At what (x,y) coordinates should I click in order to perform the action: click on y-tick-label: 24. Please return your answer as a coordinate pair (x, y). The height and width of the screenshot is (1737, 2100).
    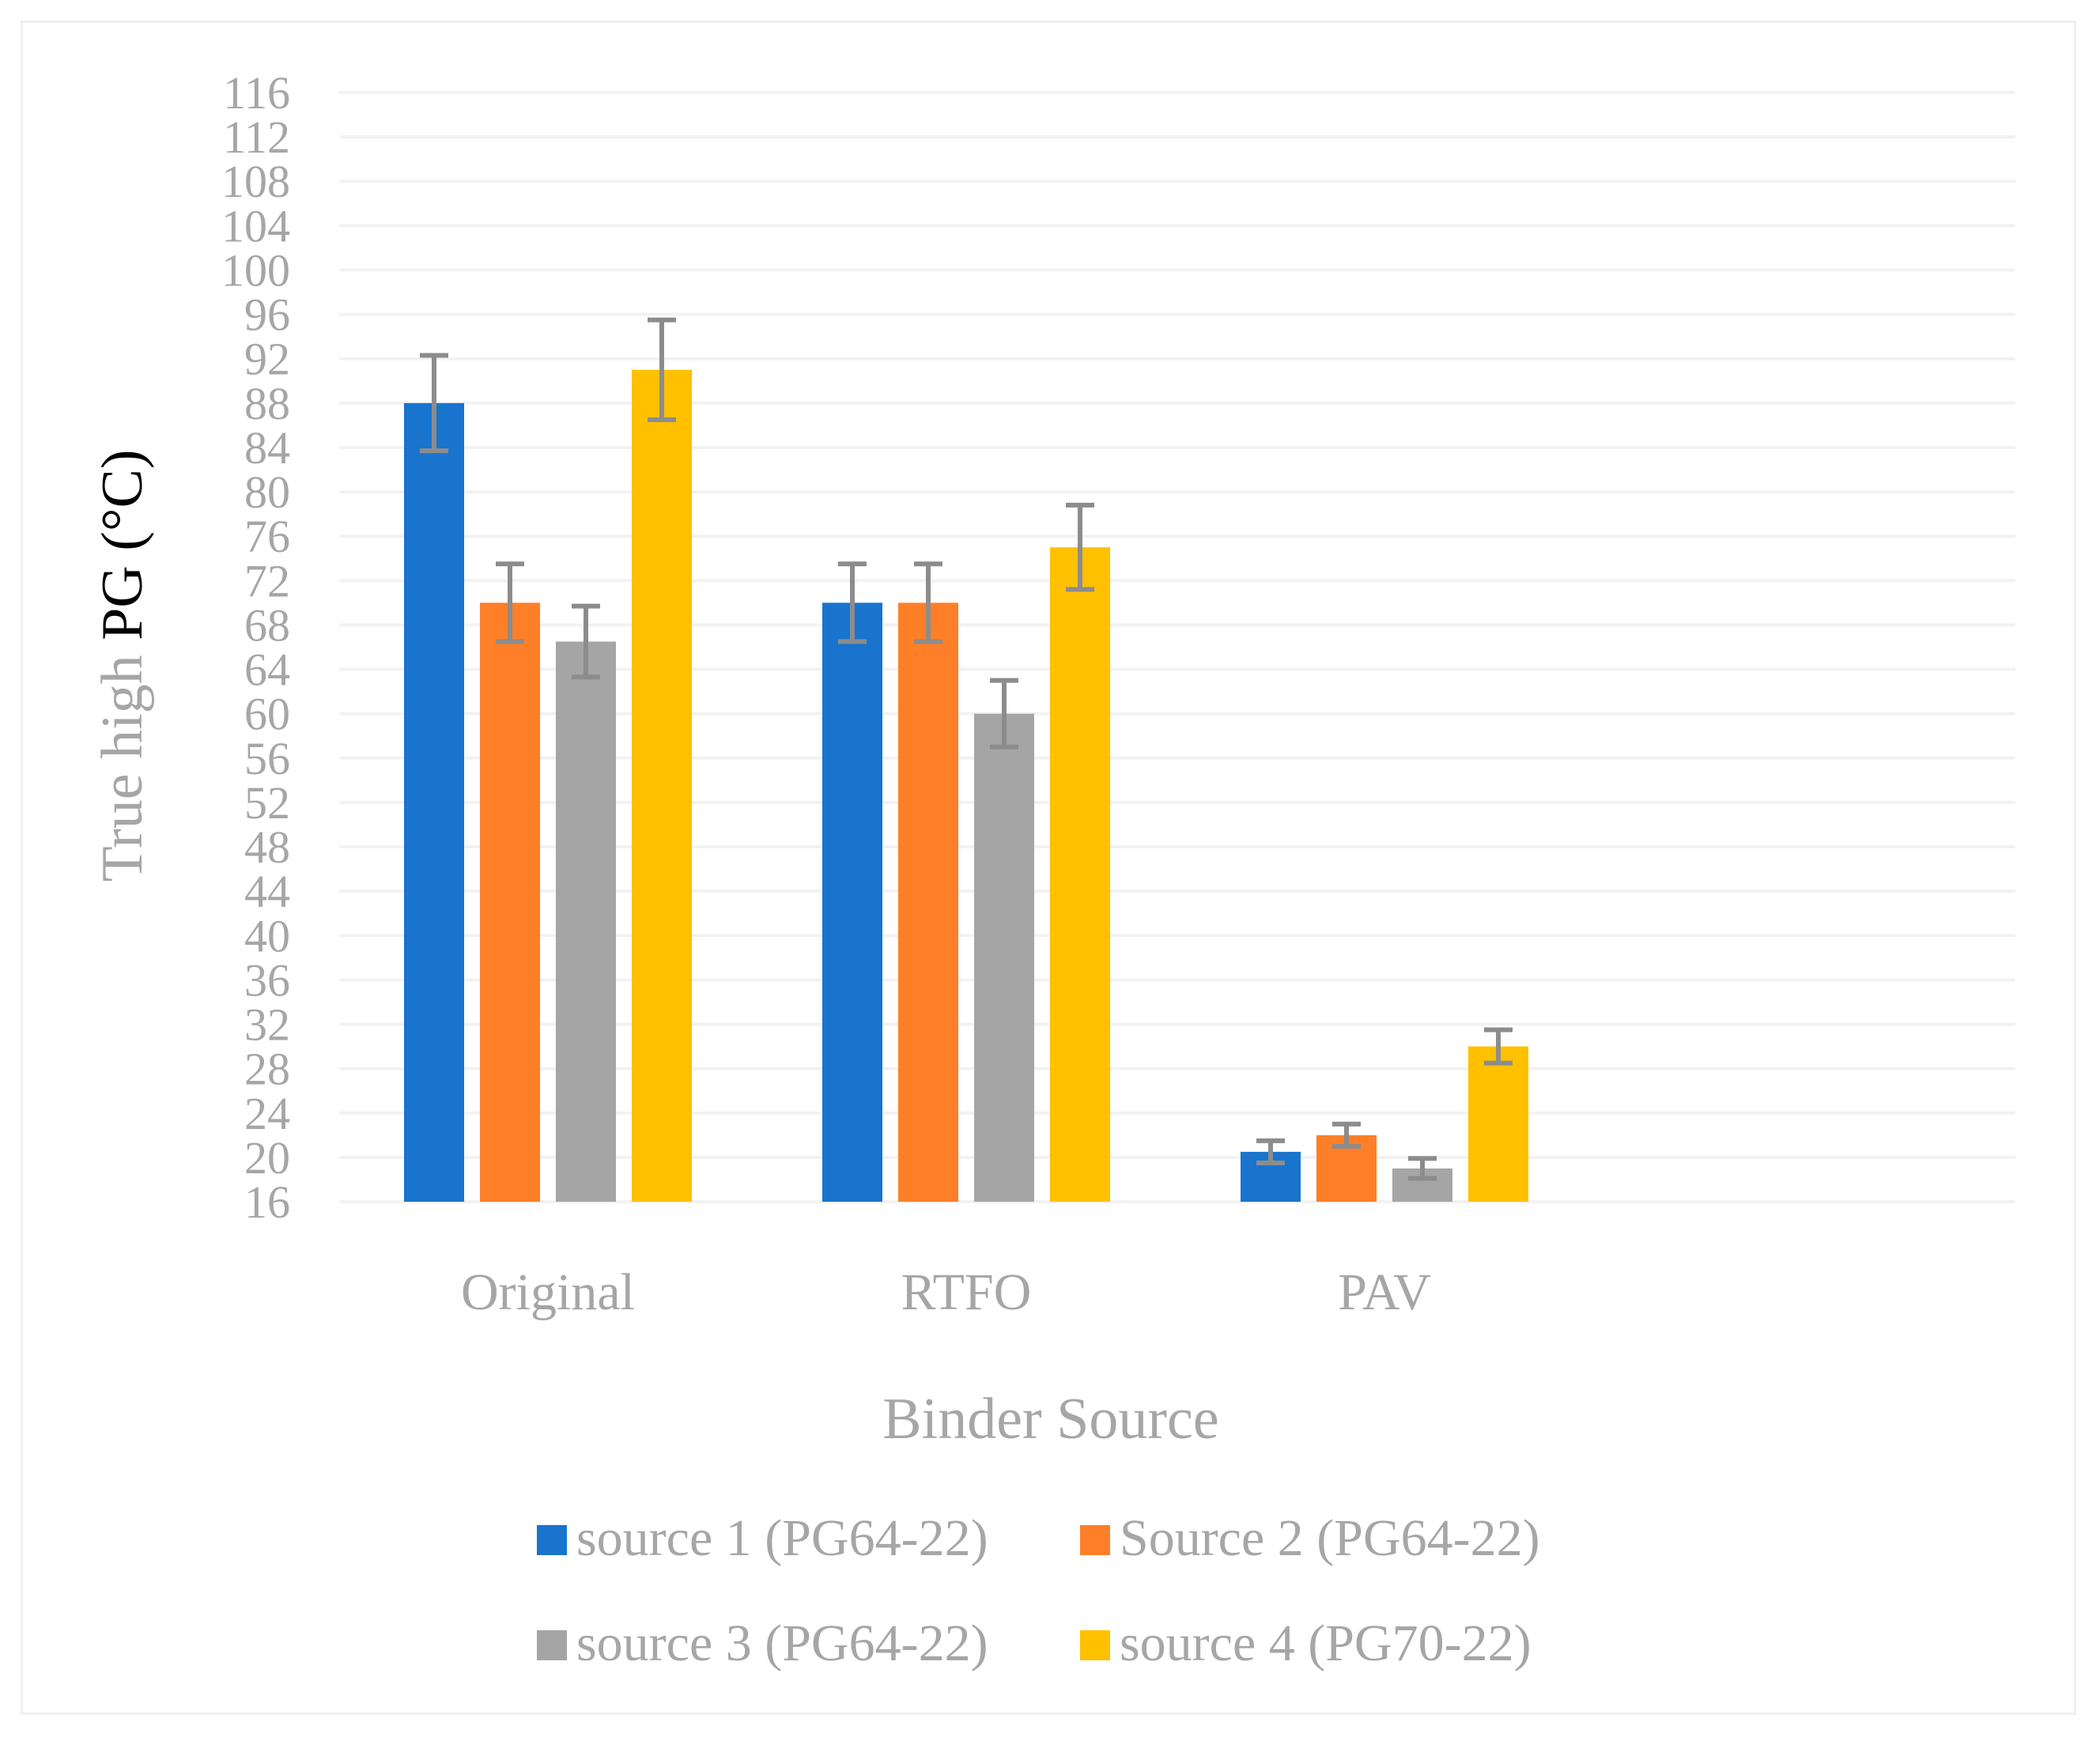
    Looking at the image, I should click on (267, 1113).